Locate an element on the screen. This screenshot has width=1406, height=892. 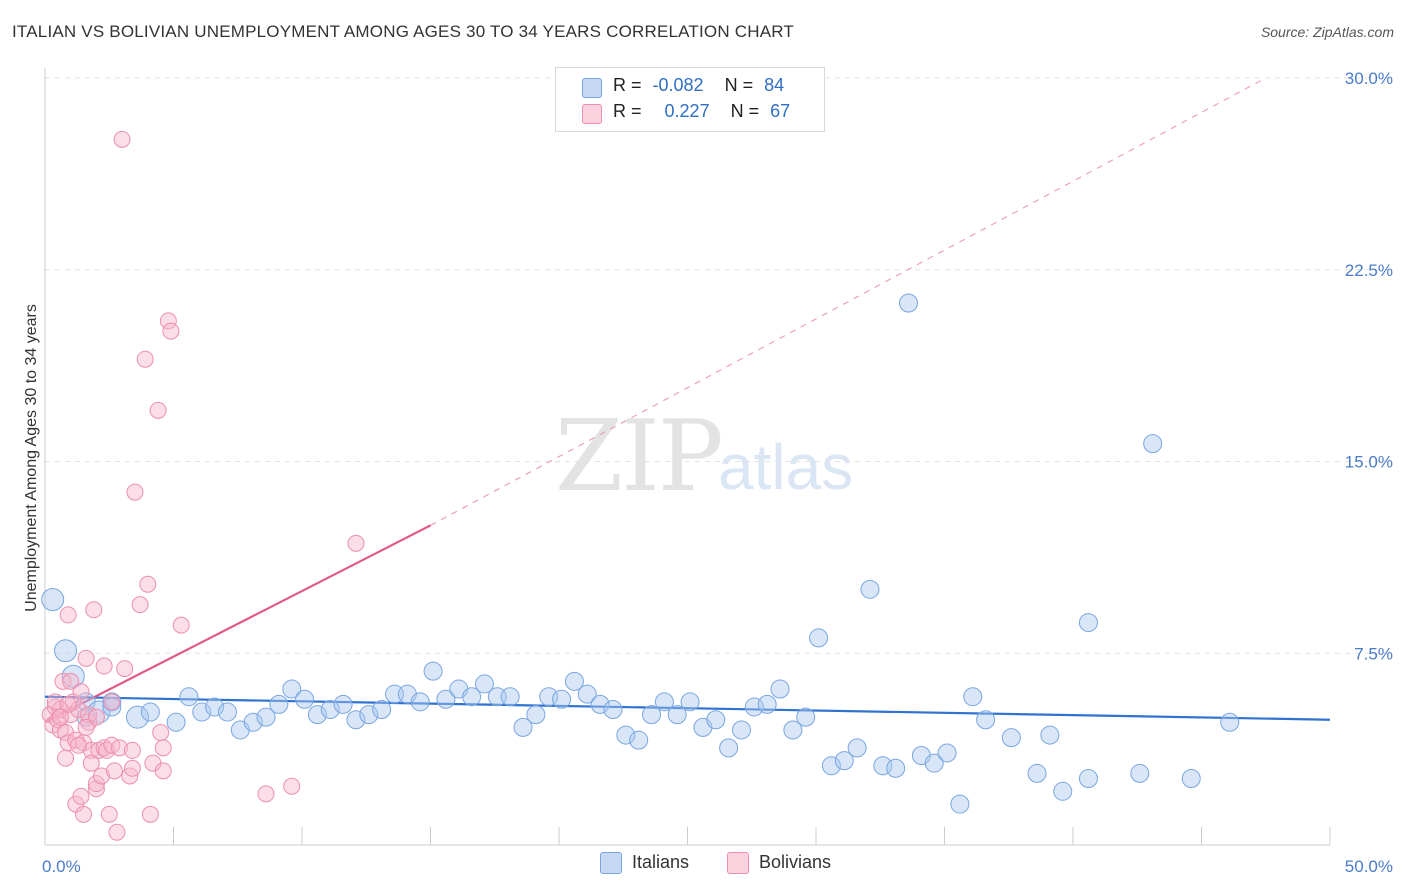
bolivians-trend-line is located at coordinates (238, 624).